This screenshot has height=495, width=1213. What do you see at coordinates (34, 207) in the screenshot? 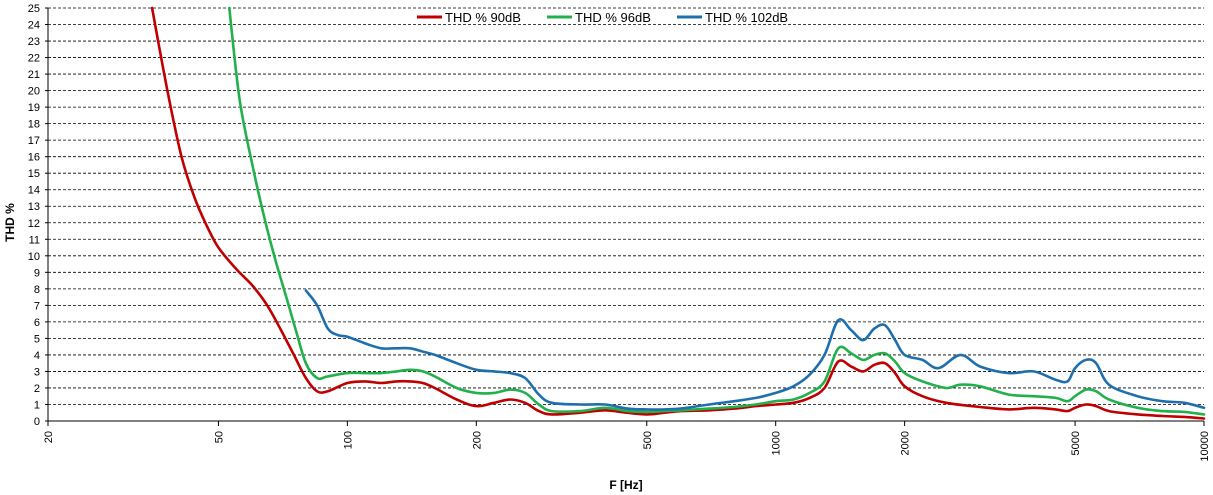
I see `y-tick-label-13: 13` at bounding box center [34, 207].